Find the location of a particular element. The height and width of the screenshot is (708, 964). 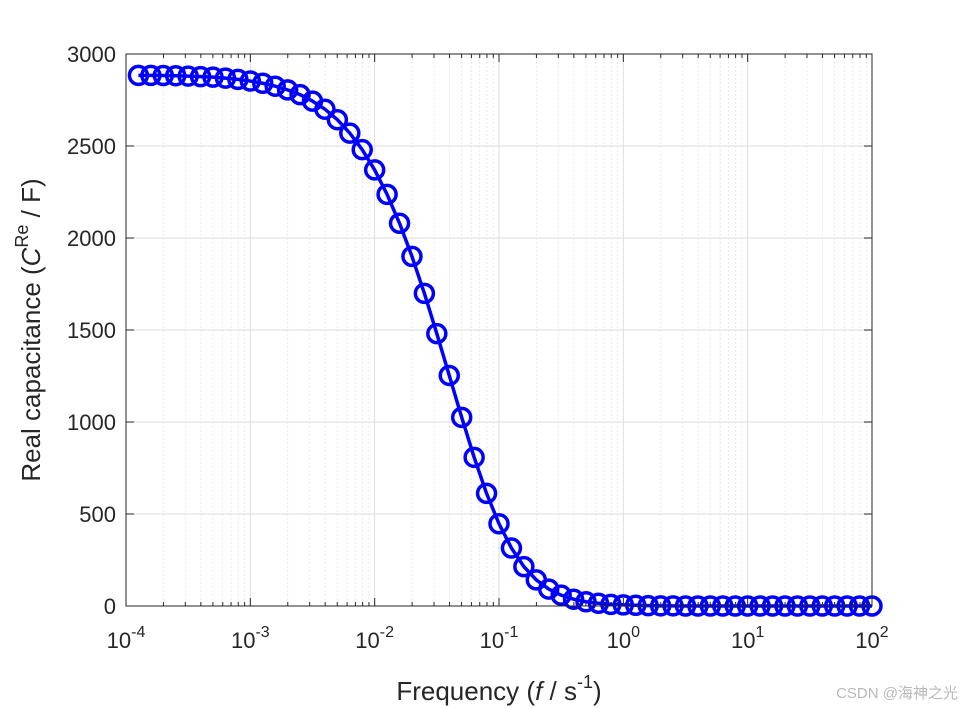

x-tick-label: 10² is located at coordinates (871, 638).